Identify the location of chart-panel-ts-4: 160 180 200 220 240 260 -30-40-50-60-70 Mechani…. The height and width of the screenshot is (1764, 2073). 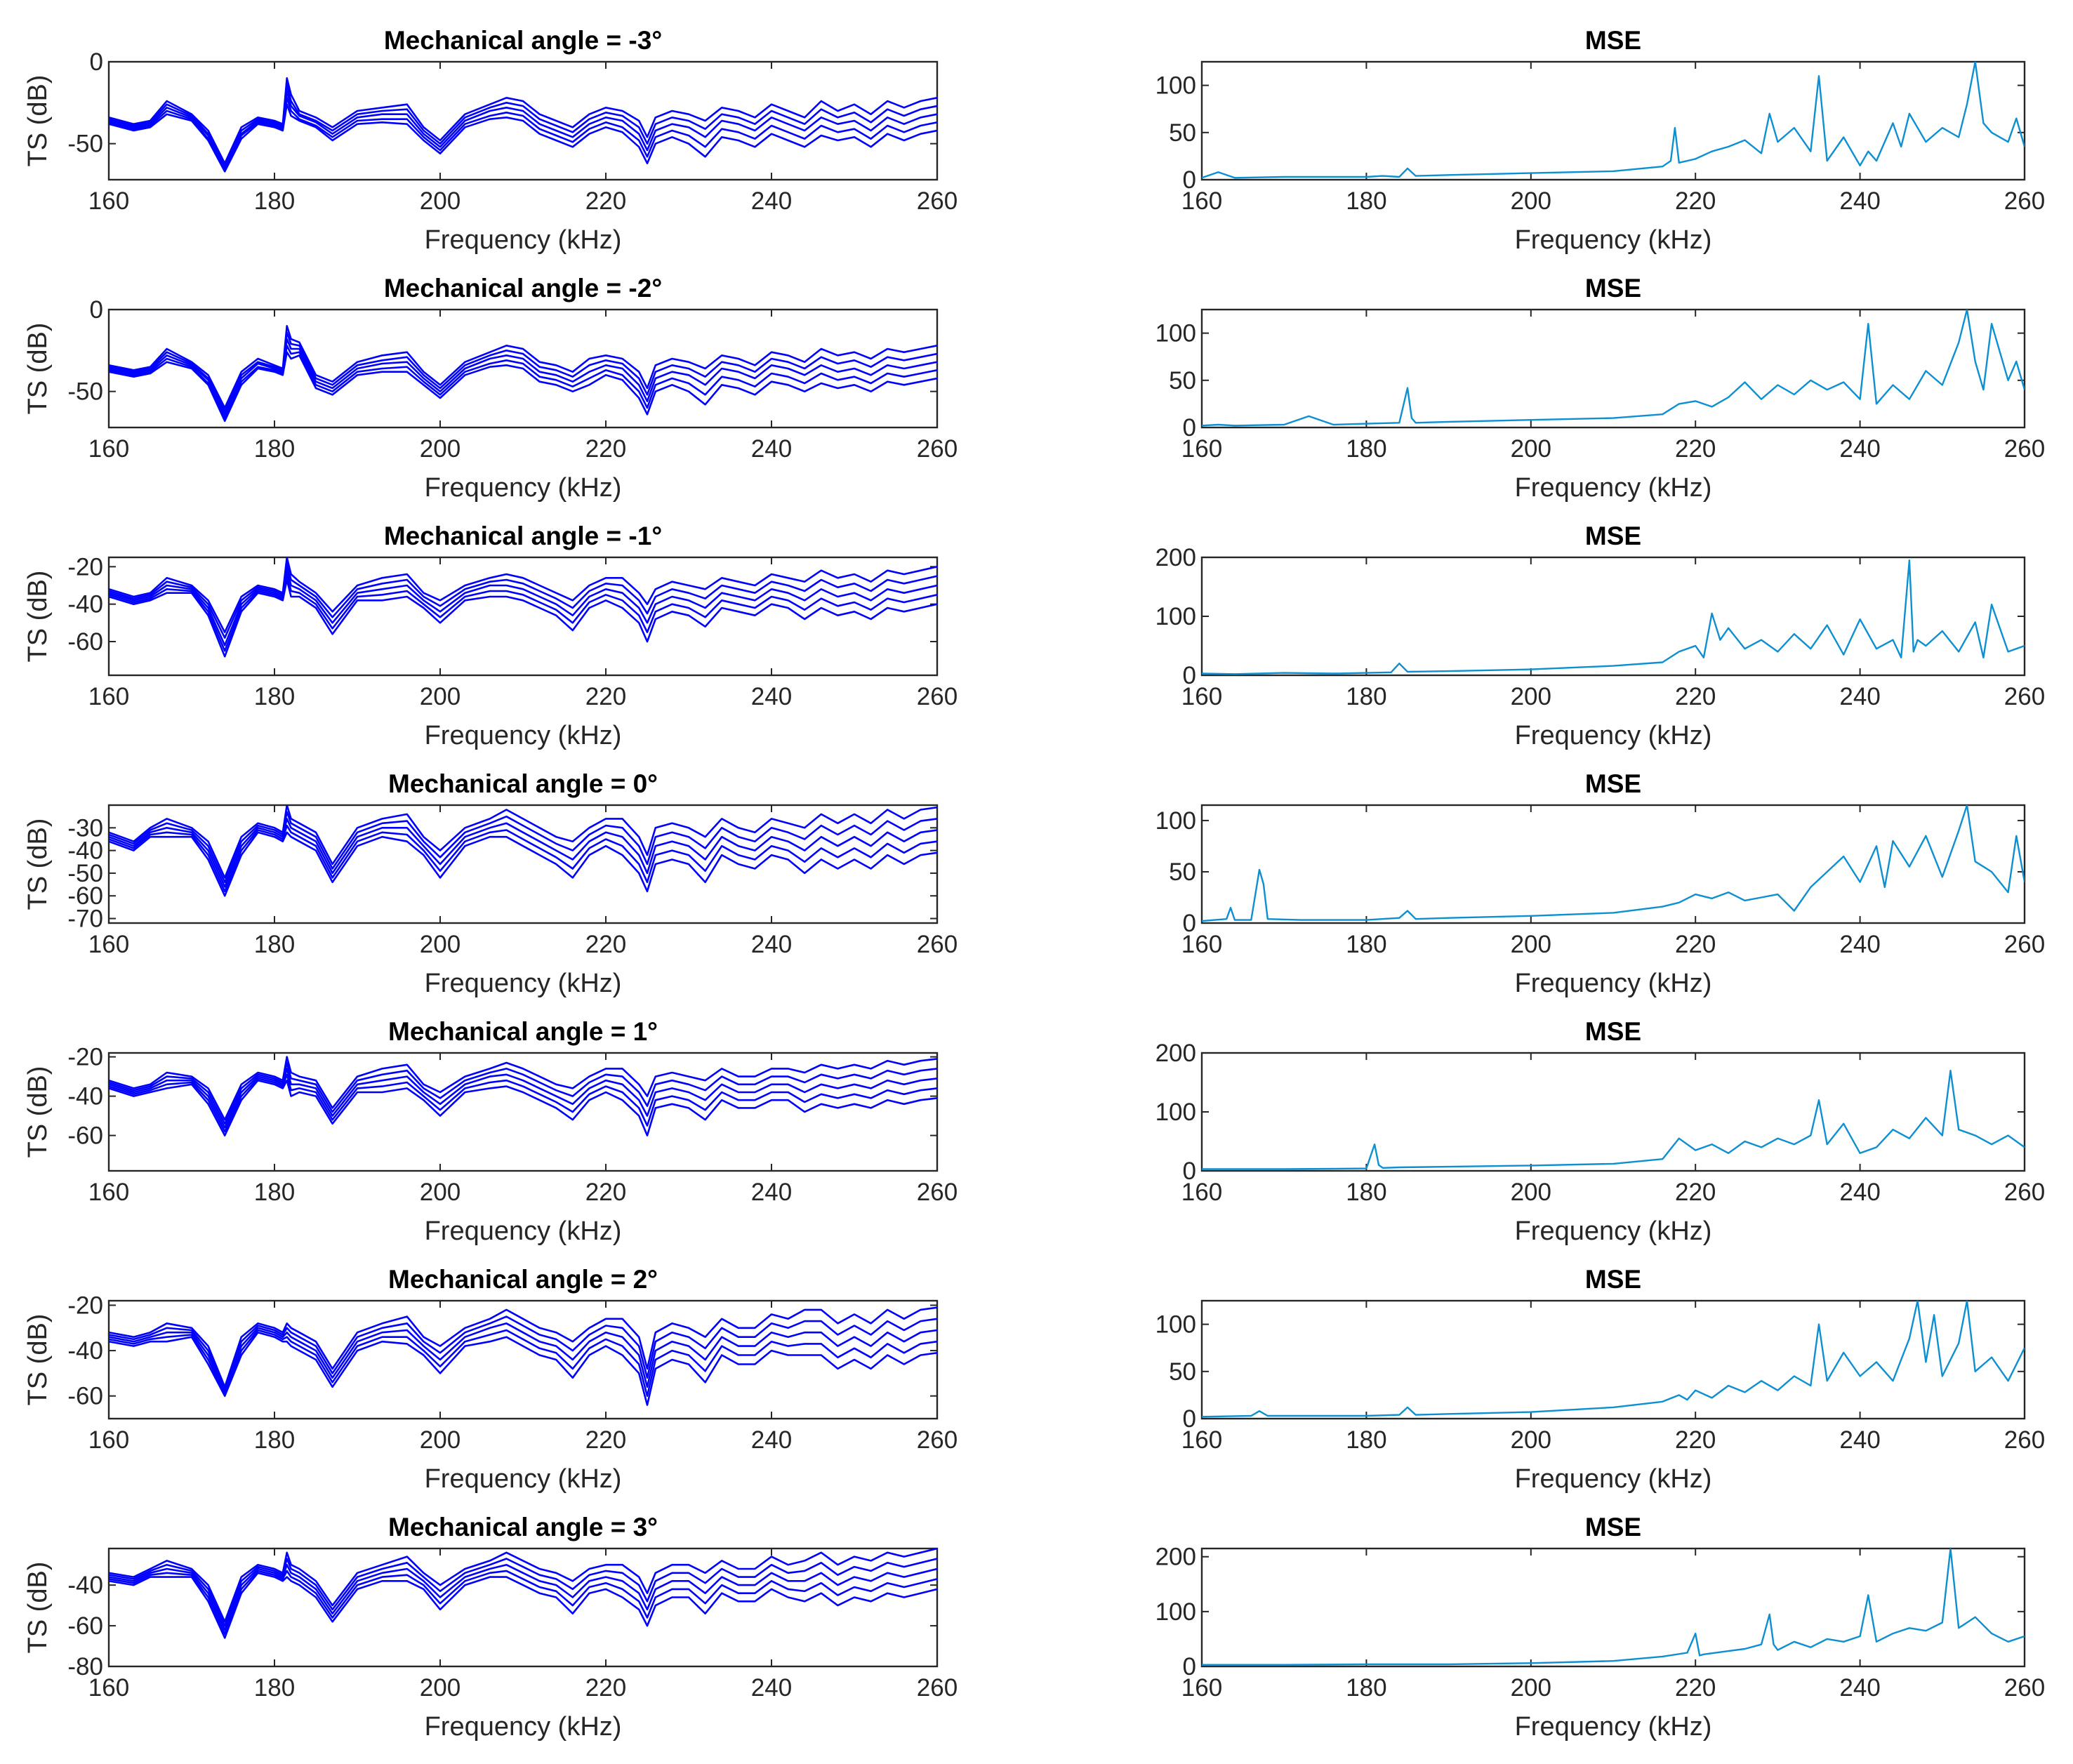
(490, 883).